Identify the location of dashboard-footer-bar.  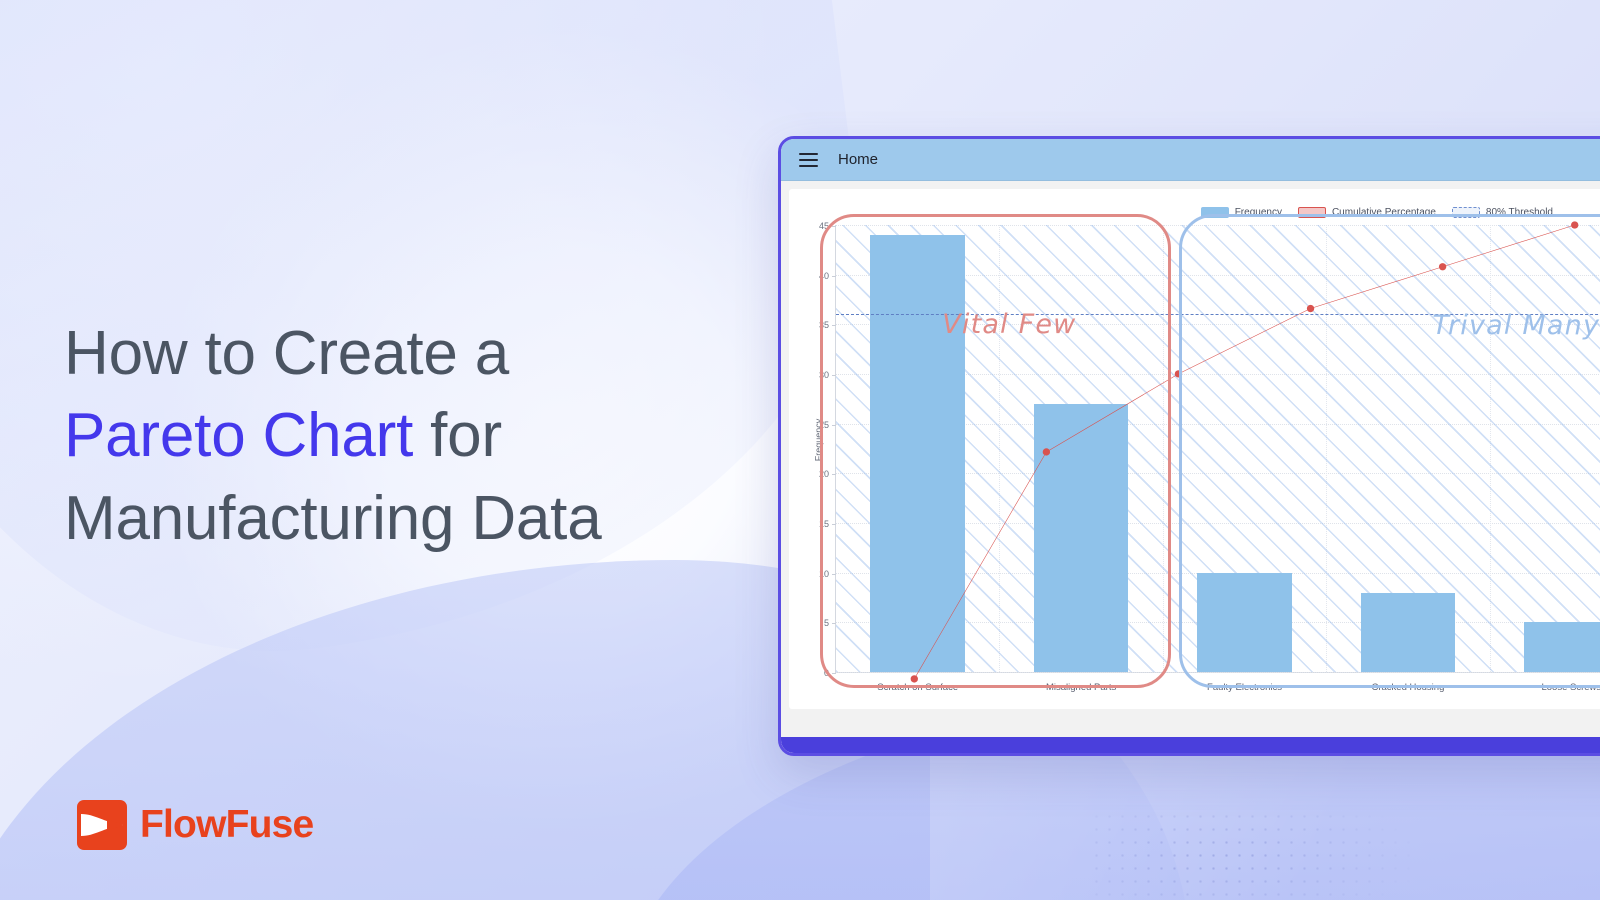
(1190, 745).